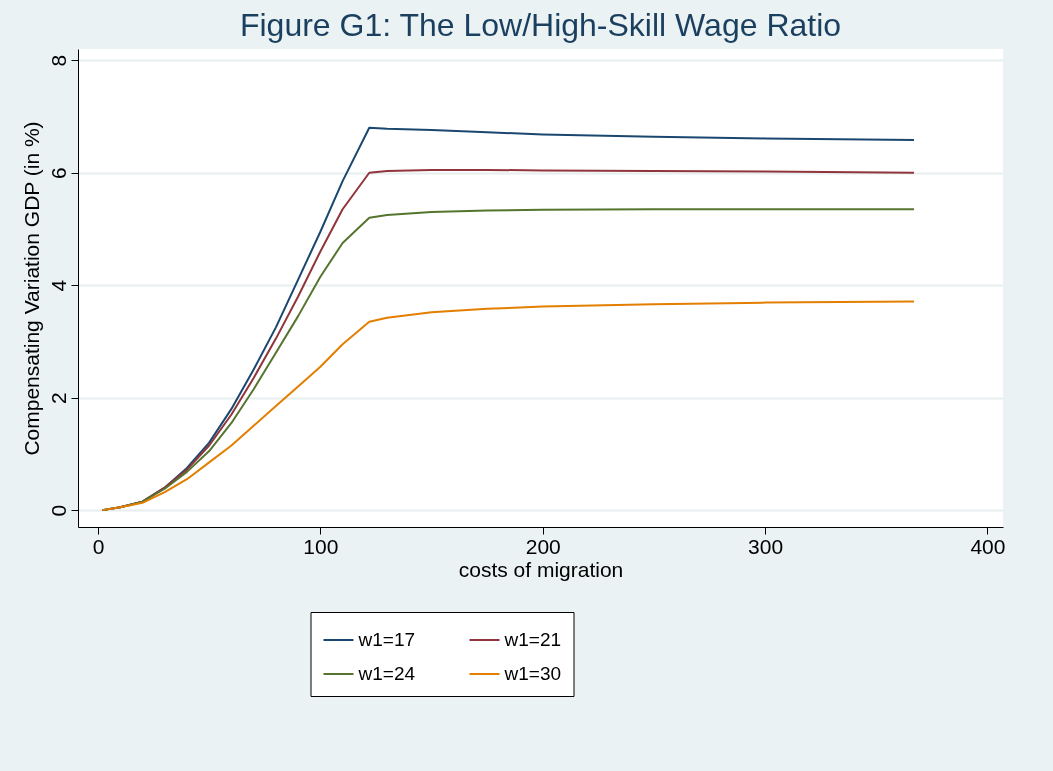  What do you see at coordinates (532, 673) in the screenshot?
I see `legend-label: w1=30` at bounding box center [532, 673].